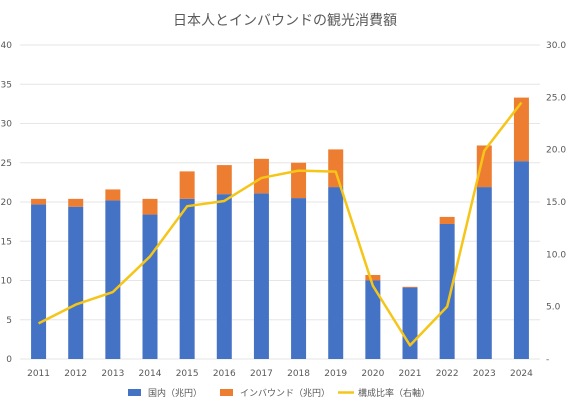 This screenshot has width=570, height=402. What do you see at coordinates (372, 374) in the screenshot?
I see `x-tick-label: 2020` at bounding box center [372, 374].